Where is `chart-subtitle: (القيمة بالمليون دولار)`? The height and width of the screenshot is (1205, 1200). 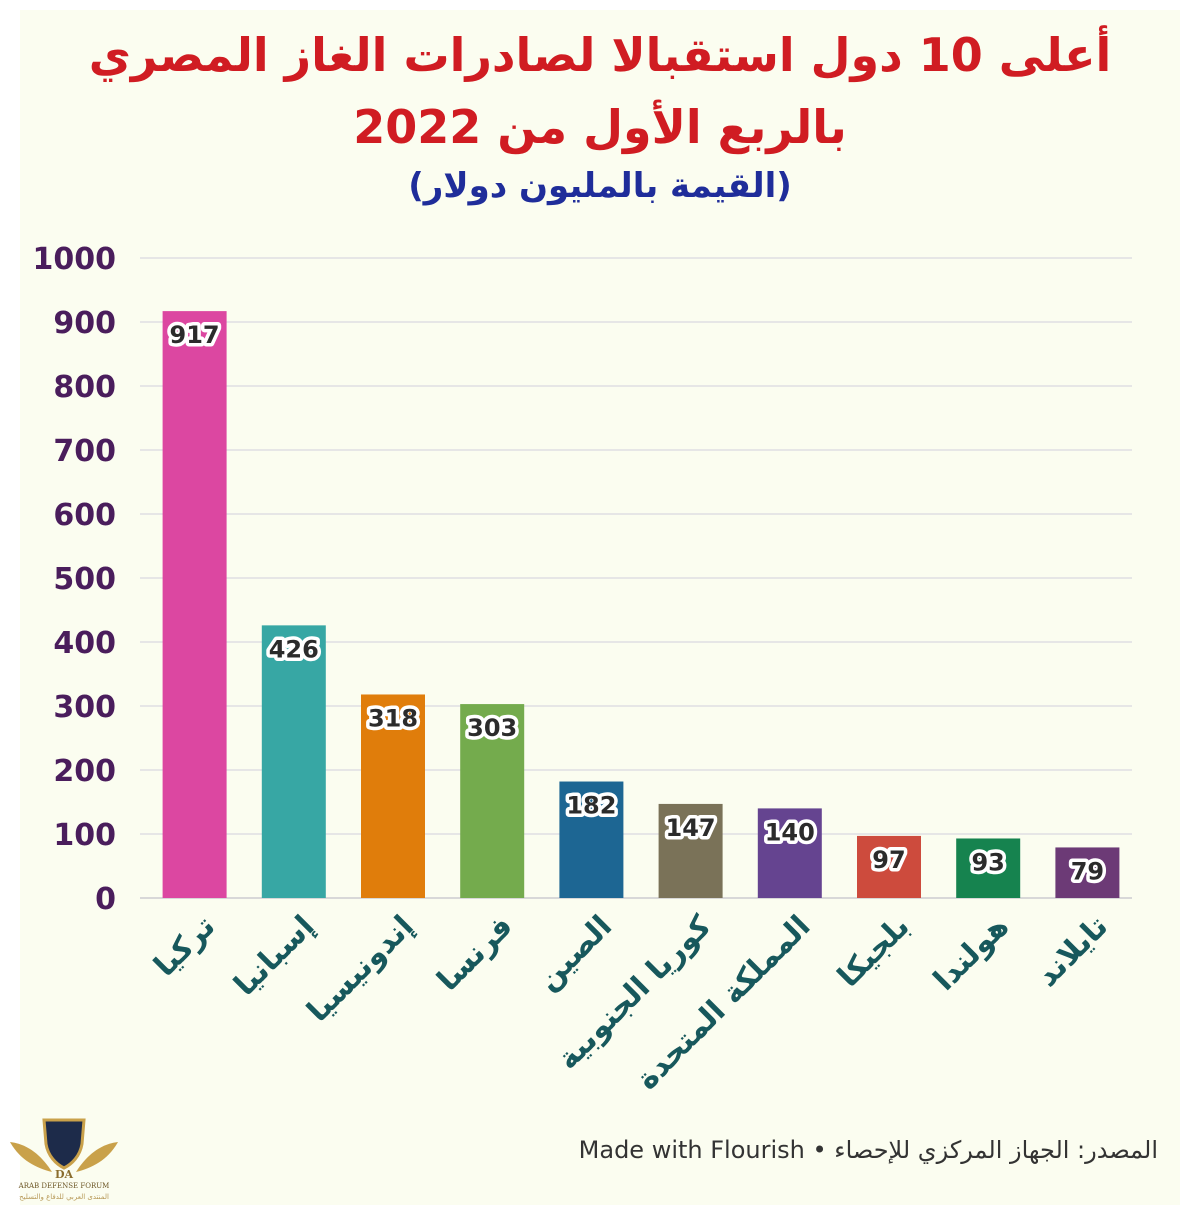 chart-subtitle: (القيمة بالمليون دولار) is located at coordinates (600, 186).